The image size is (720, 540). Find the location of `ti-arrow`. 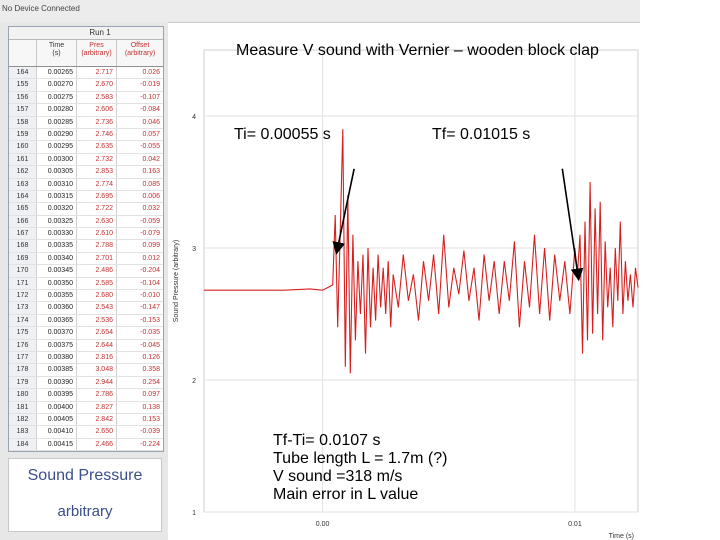

ti-arrow is located at coordinates (343, 211).